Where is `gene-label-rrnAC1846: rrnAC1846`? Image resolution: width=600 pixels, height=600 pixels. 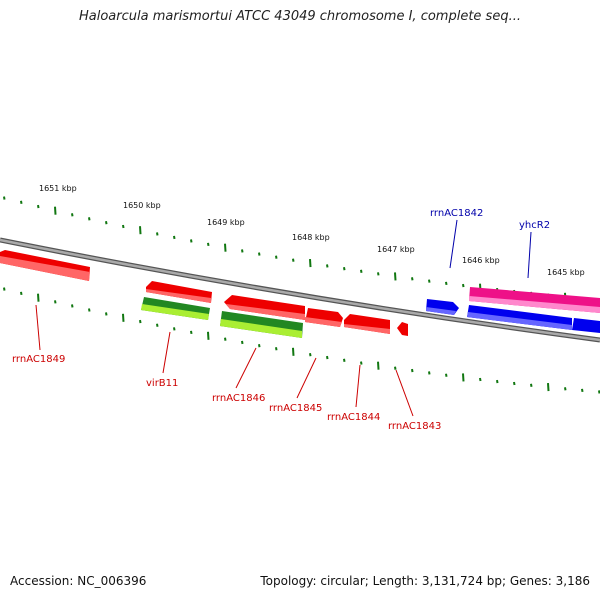
gene-label-rrnAC1846: rrnAC1846 is located at coordinates (238, 398).